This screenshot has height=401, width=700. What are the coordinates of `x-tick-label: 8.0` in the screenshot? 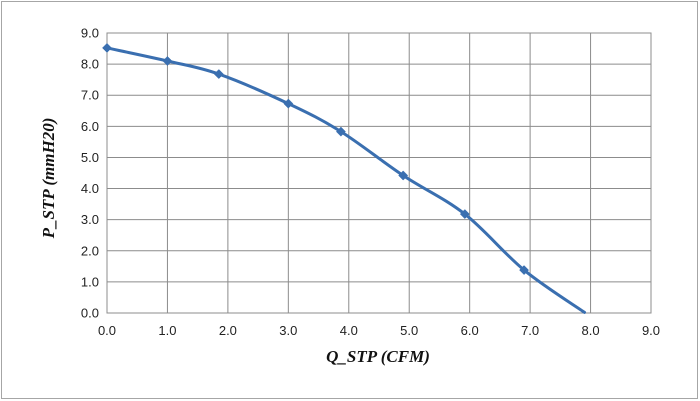 It's located at (591, 330).